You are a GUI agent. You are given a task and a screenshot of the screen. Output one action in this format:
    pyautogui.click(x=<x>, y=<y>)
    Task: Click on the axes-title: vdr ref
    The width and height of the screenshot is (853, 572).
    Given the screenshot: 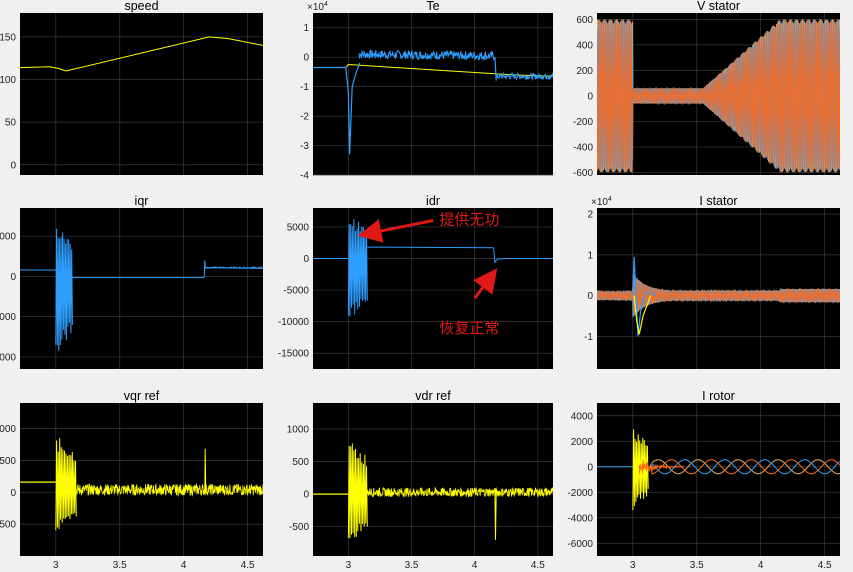 What is the action you would take?
    pyautogui.click(x=433, y=396)
    